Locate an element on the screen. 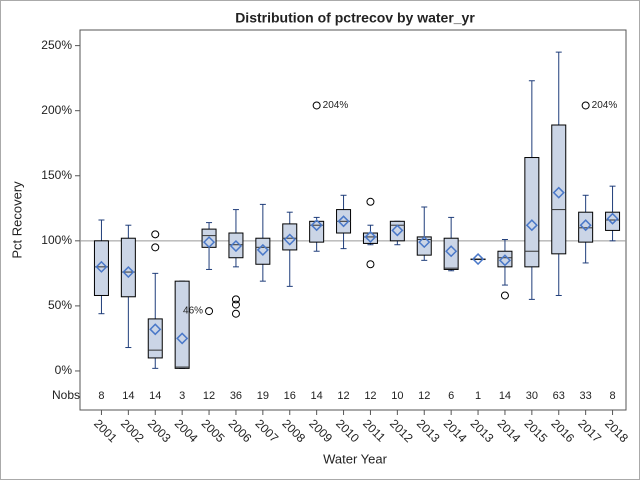 The height and width of the screenshot is (480, 640). nobs-value: 3 is located at coordinates (182, 396).